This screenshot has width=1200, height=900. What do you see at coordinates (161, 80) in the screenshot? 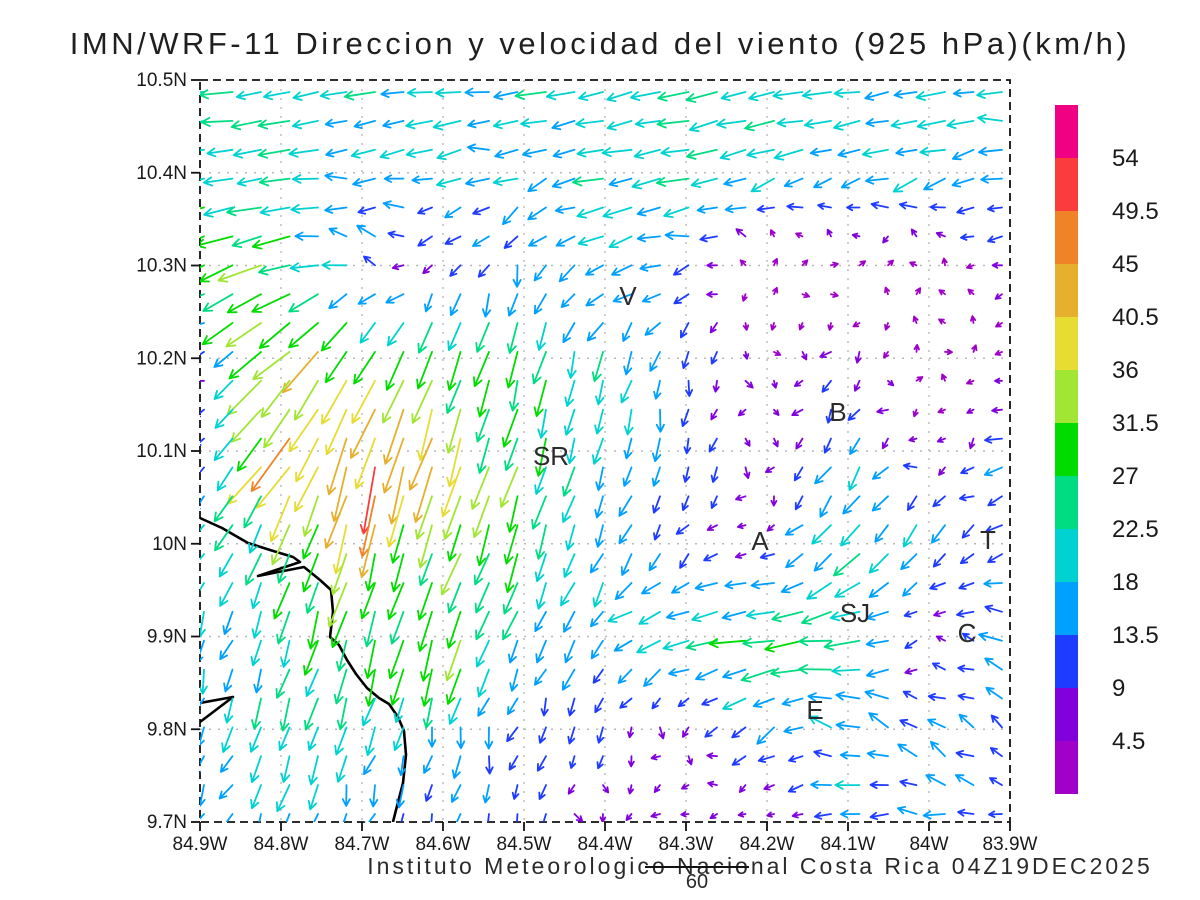
I see `y-tick-label: 10.5N` at bounding box center [161, 80].